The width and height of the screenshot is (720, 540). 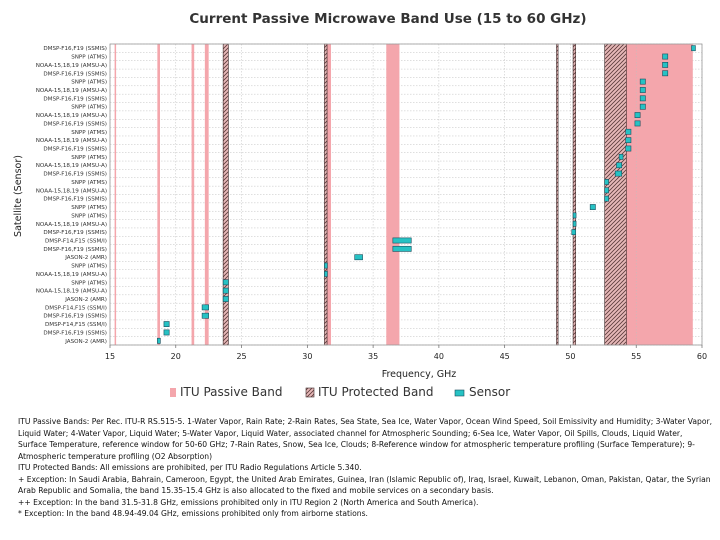 What do you see at coordinates (702, 356) in the screenshot?
I see `x-tick-label: 60` at bounding box center [702, 356].